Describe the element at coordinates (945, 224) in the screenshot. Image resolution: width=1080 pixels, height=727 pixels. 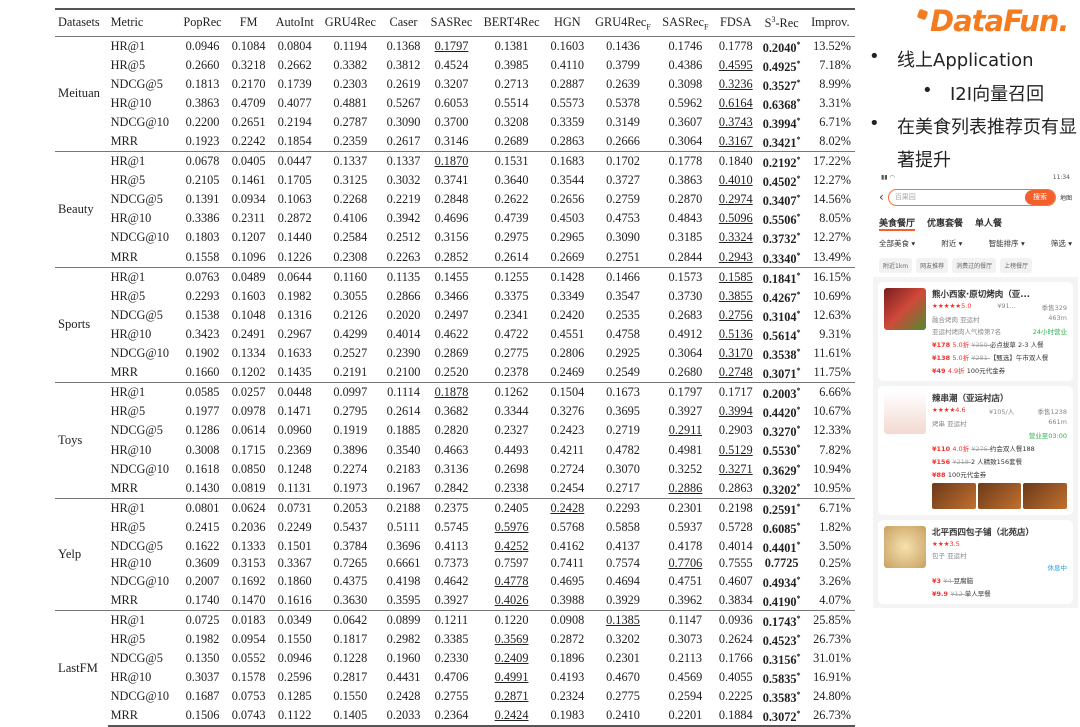
I see `tab-deals: 优惠套餐` at that location.